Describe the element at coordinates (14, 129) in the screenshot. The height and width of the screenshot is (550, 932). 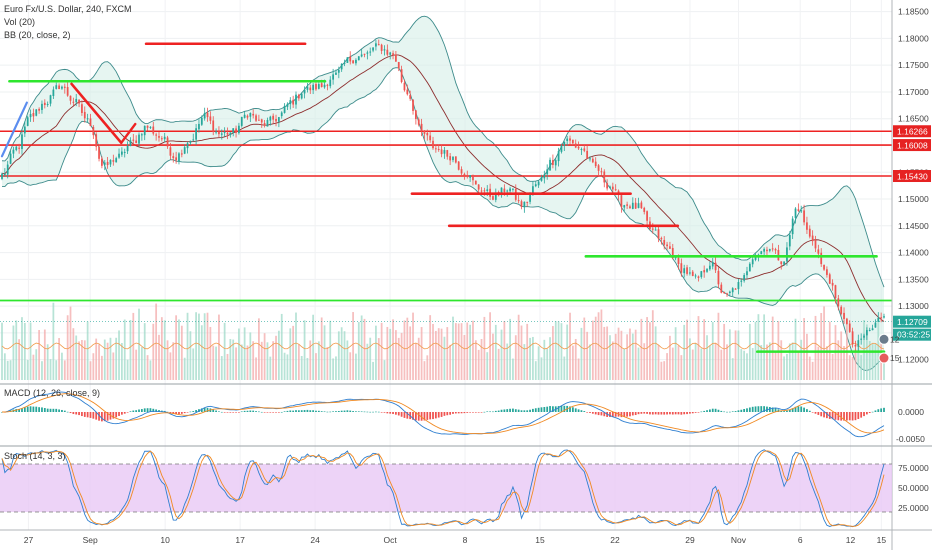
I see `drawn-blue-line` at that location.